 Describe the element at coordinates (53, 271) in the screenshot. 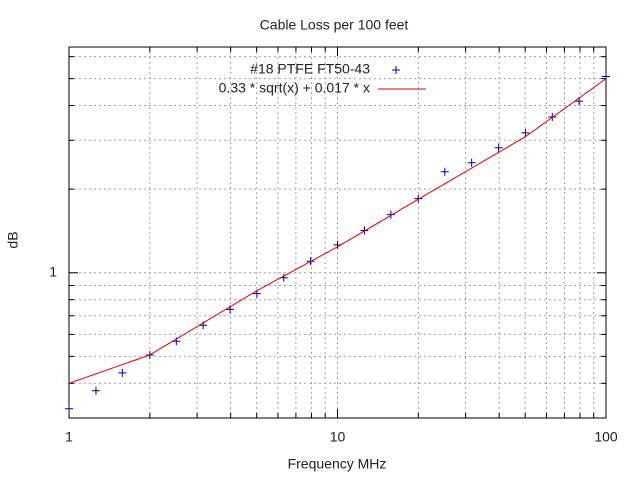

I see `y-tick-label: 1` at that location.